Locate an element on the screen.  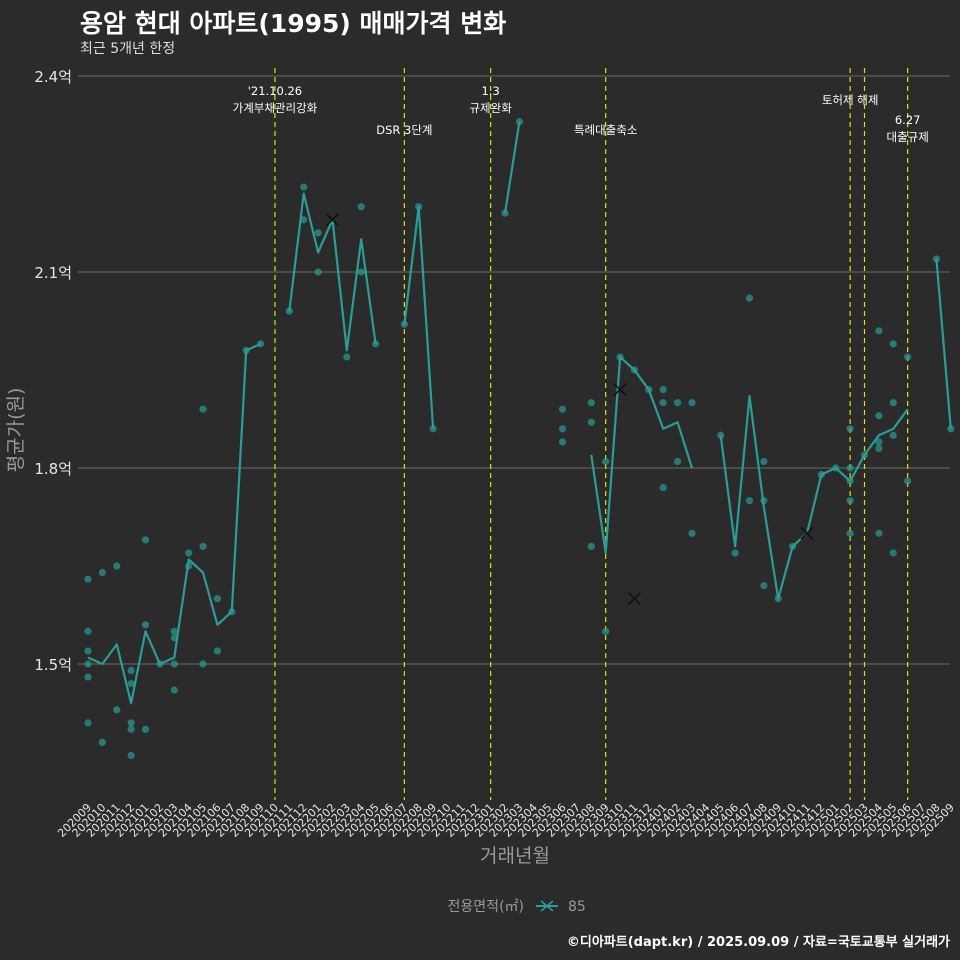
event-label: 1.3 is located at coordinates (490, 91).